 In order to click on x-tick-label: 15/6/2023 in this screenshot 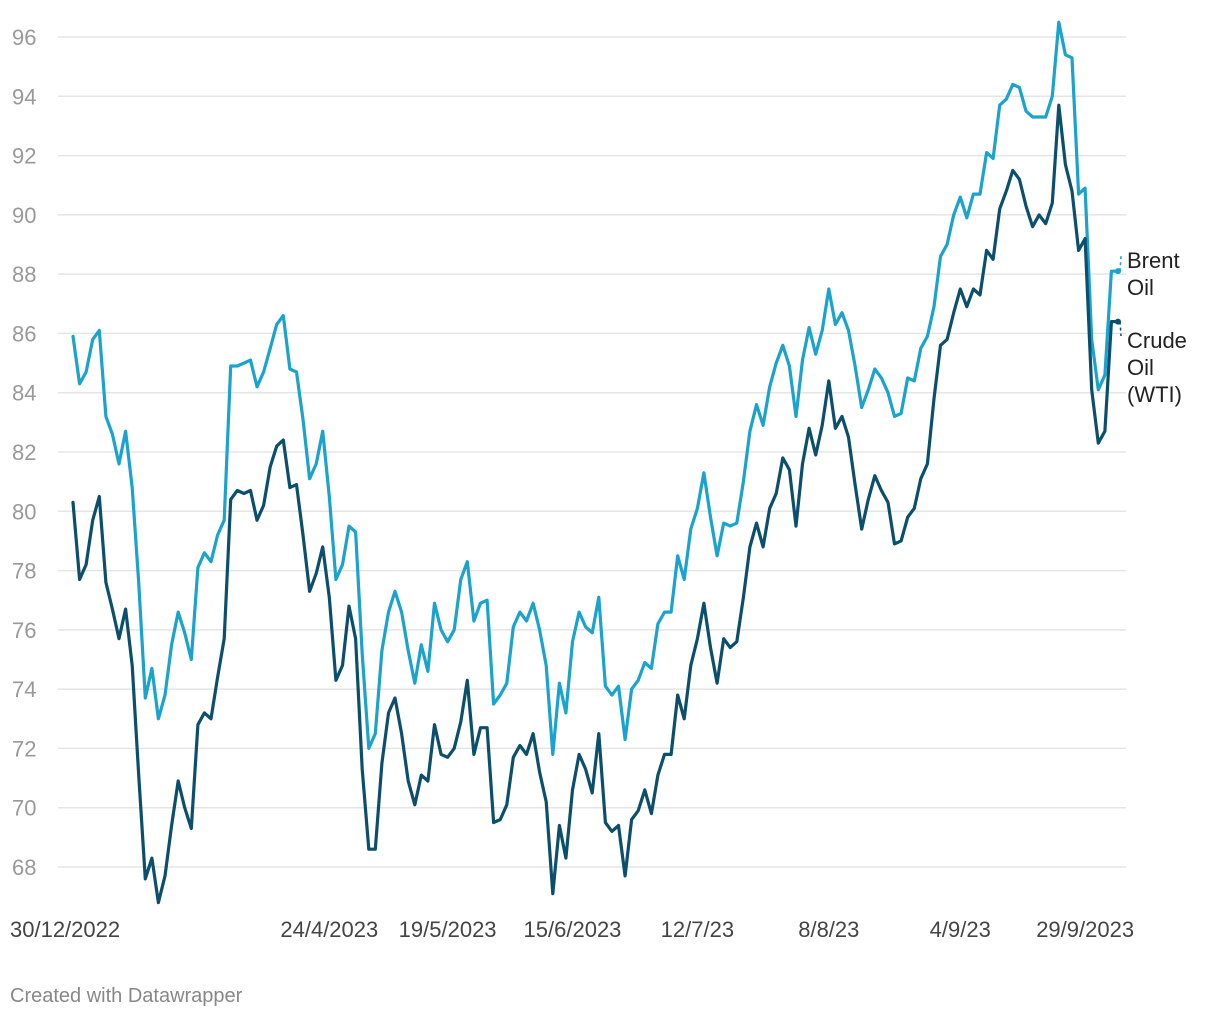, I will do `click(573, 929)`.